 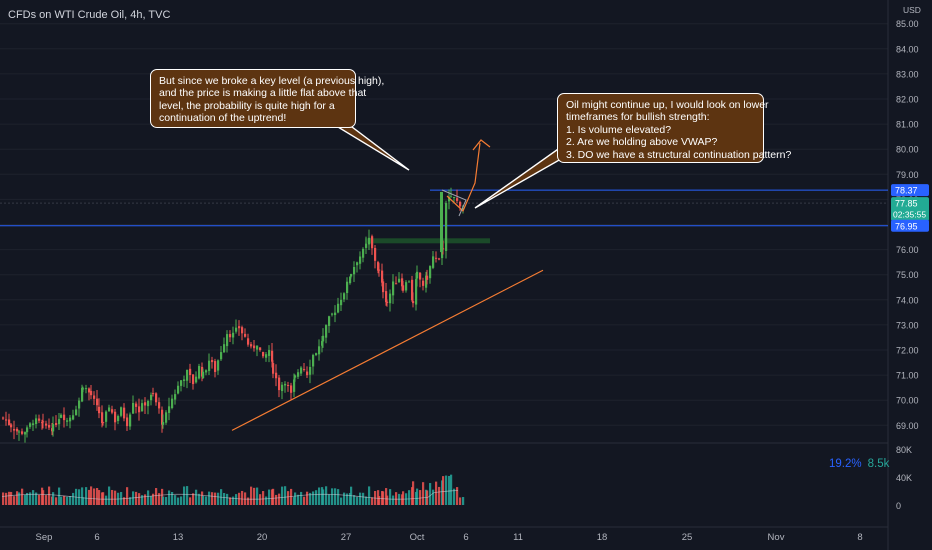 What do you see at coordinates (481, 145) in the screenshot?
I see `projection-arrowhead` at bounding box center [481, 145].